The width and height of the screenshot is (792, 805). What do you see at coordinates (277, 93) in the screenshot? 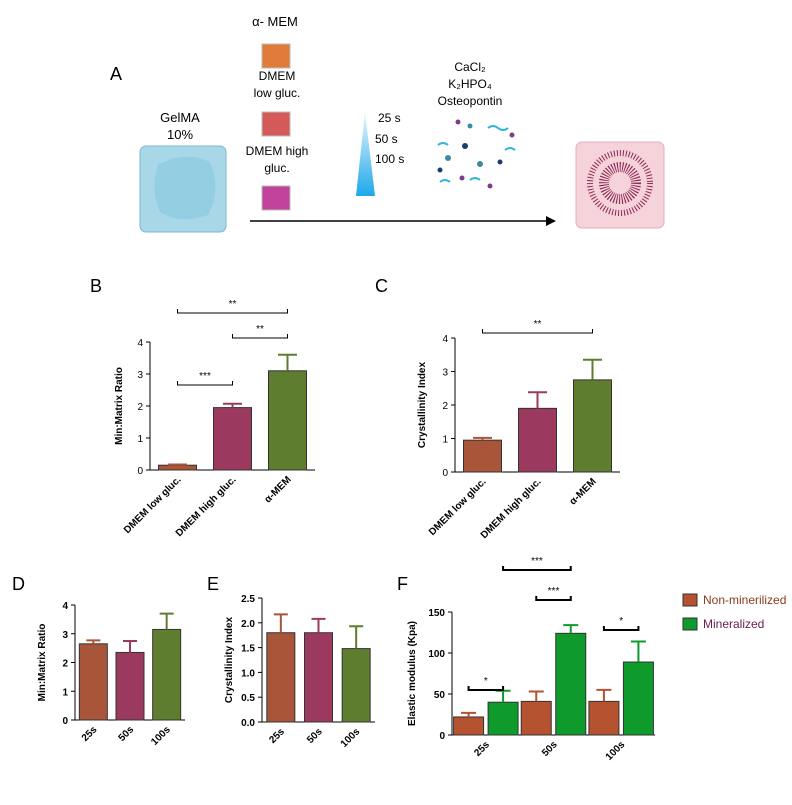
I see `media-label: low gluc.` at bounding box center [277, 93].